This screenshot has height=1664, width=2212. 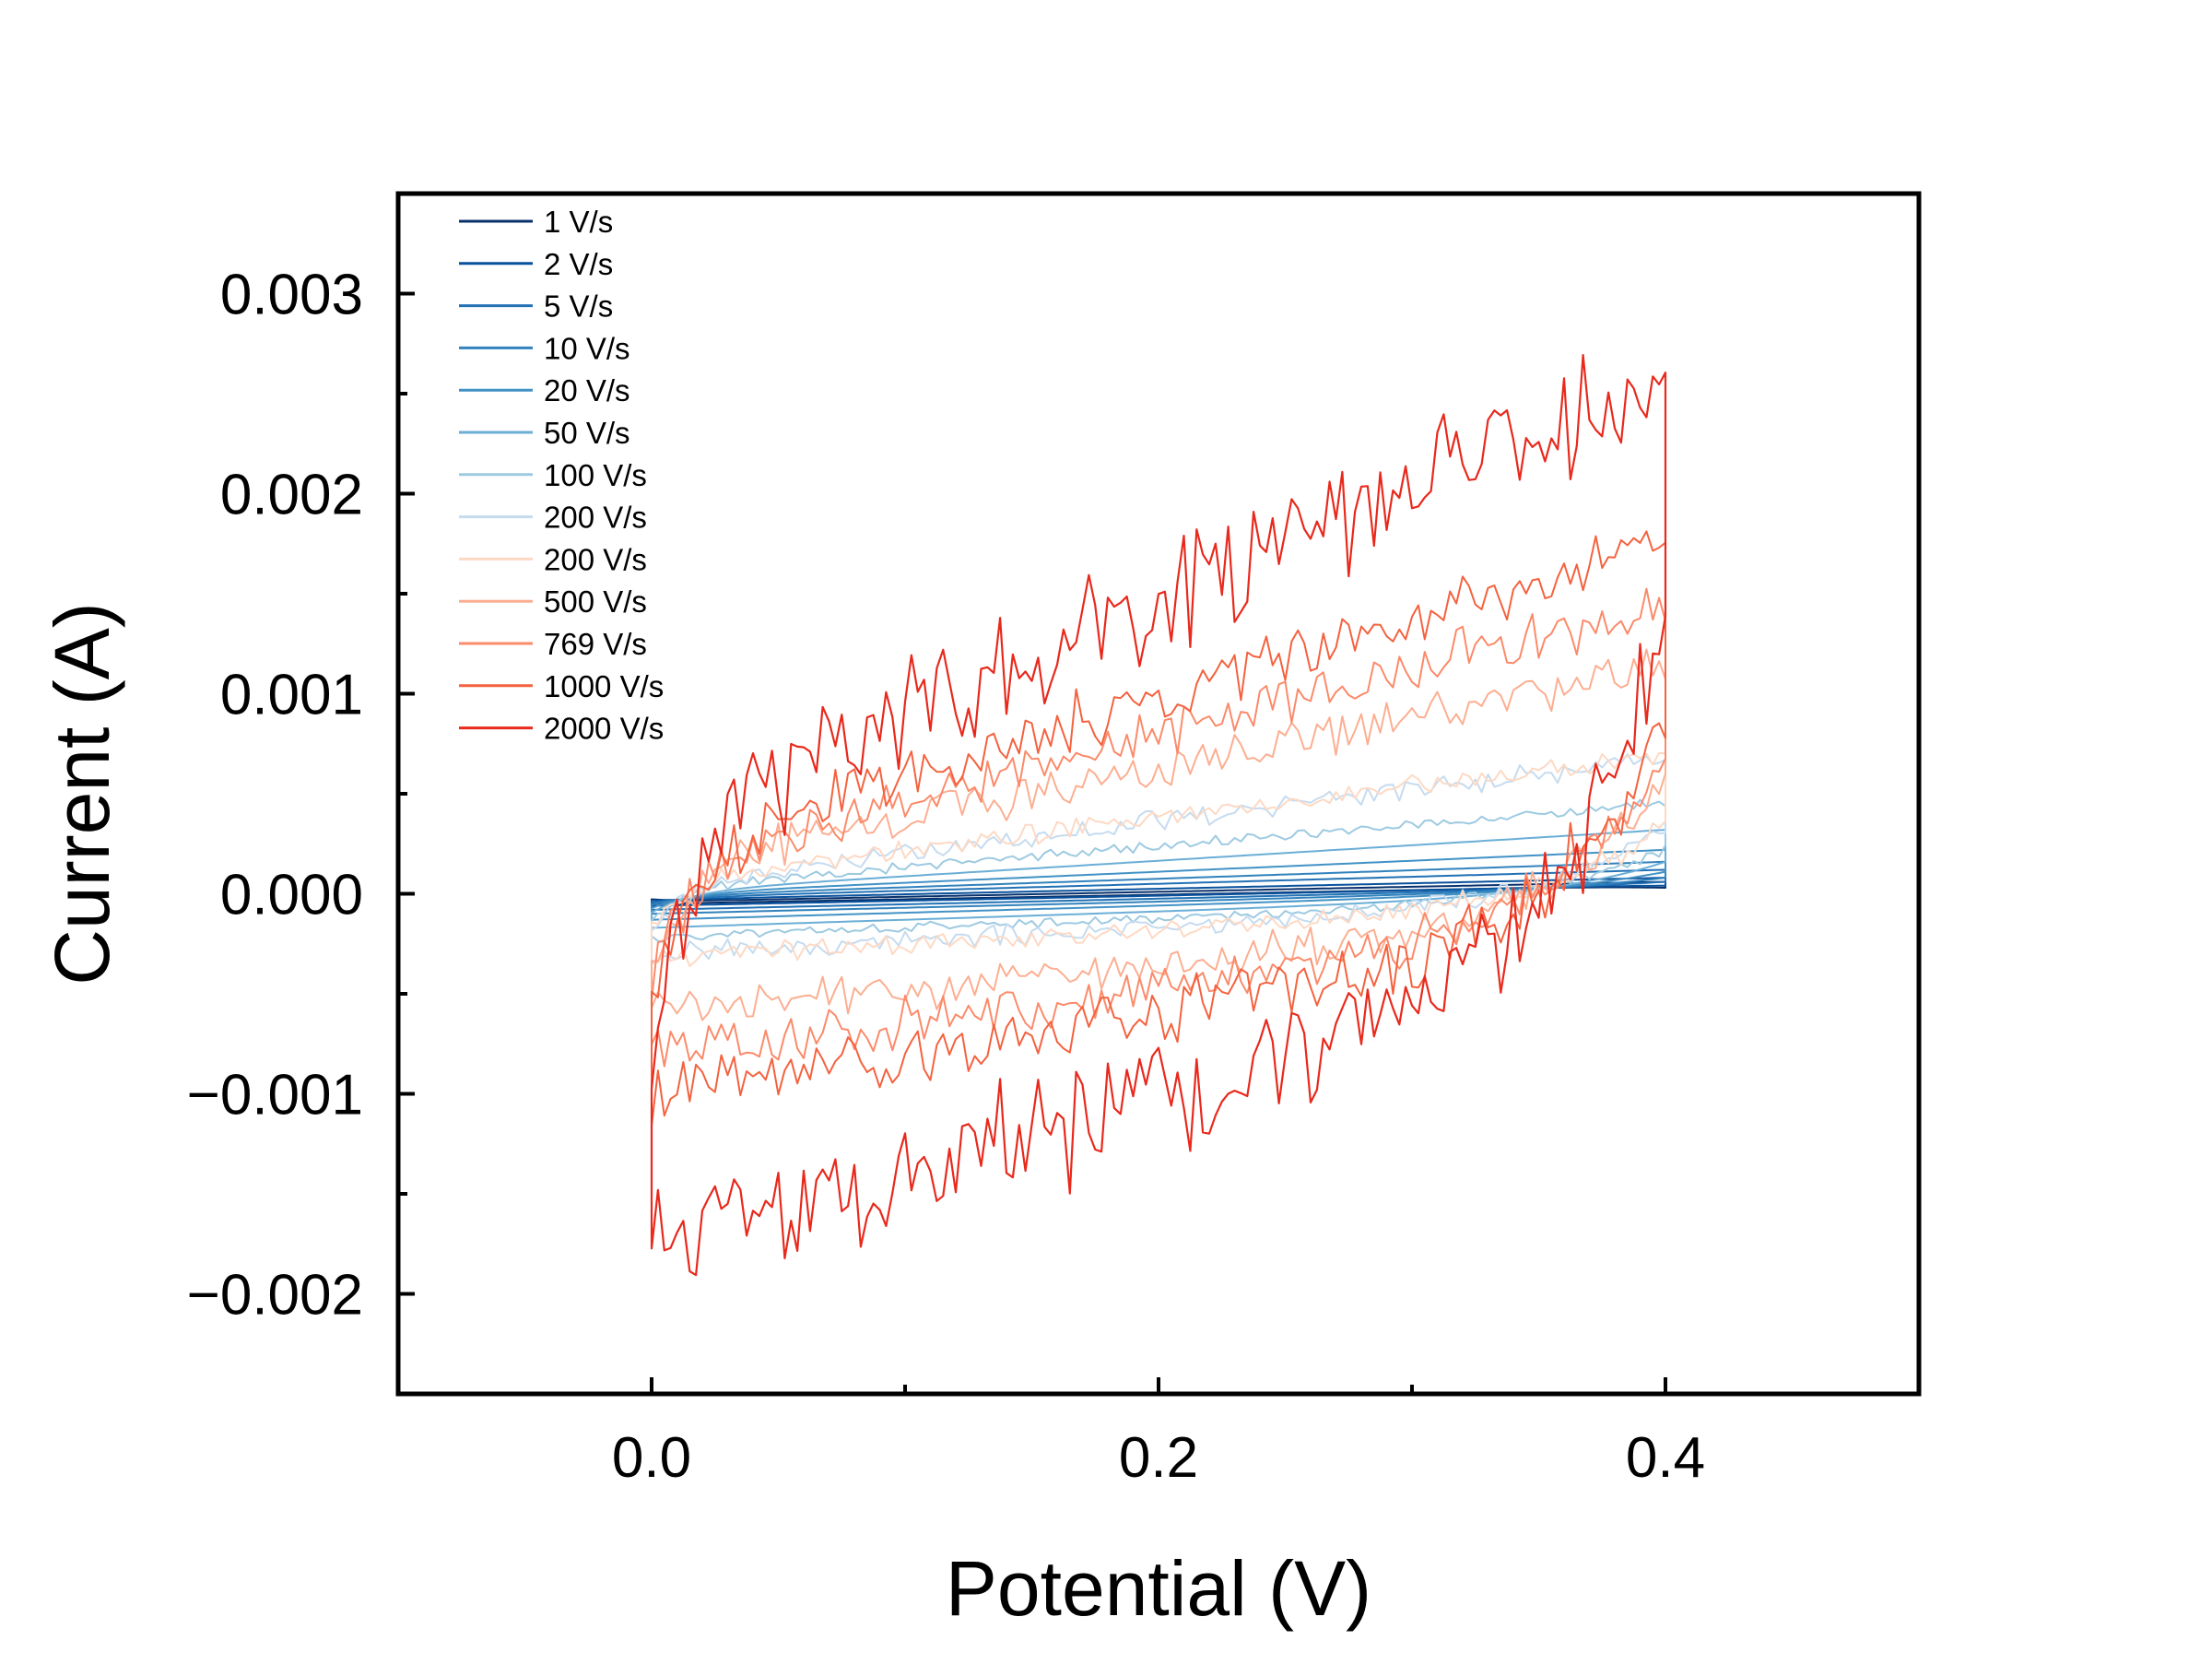 What do you see at coordinates (291, 495) in the screenshot?
I see `y-tick-label: 0.002` at bounding box center [291, 495].